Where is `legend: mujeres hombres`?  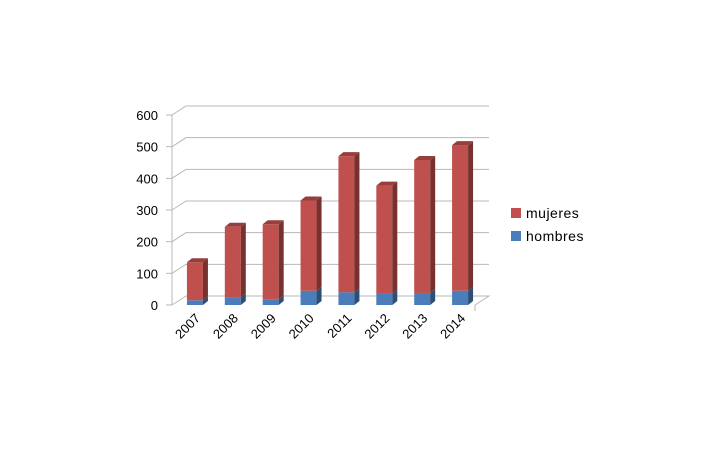
legend: mujeres hombres is located at coordinates (547, 224).